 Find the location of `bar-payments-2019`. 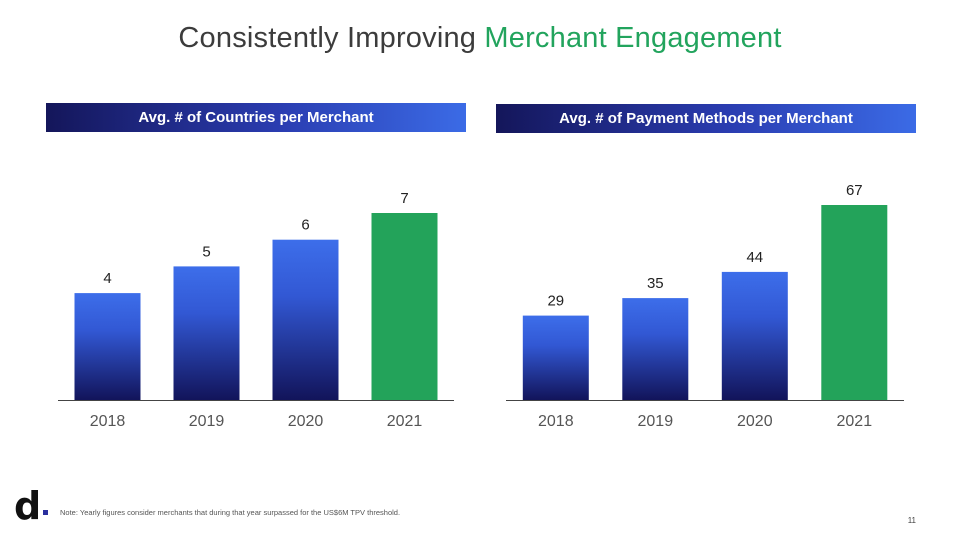

bar-payments-2019 is located at coordinates (655, 349).